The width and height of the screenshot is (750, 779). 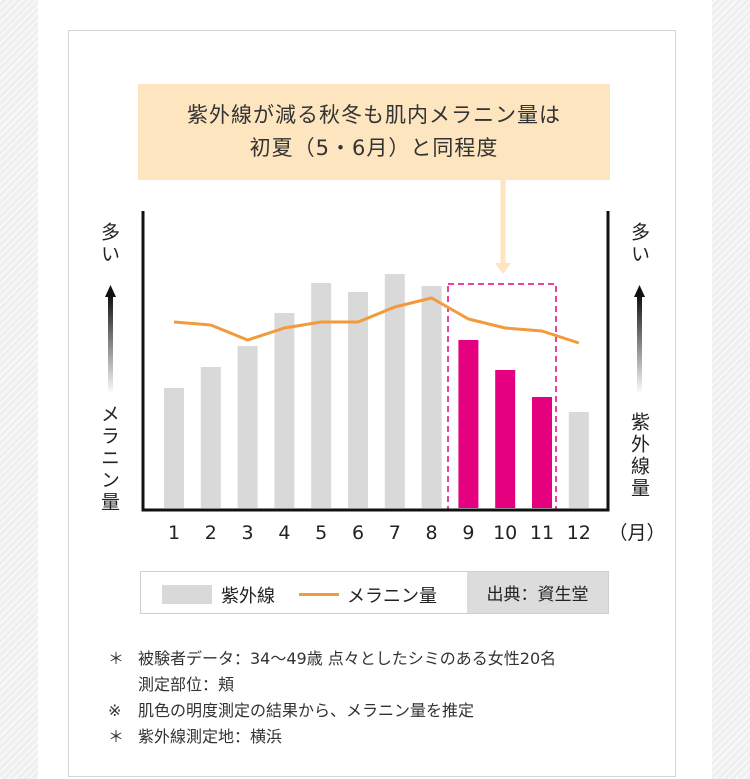 I want to click on left-axis-gradient-arrow-shaft, so click(x=110, y=345).